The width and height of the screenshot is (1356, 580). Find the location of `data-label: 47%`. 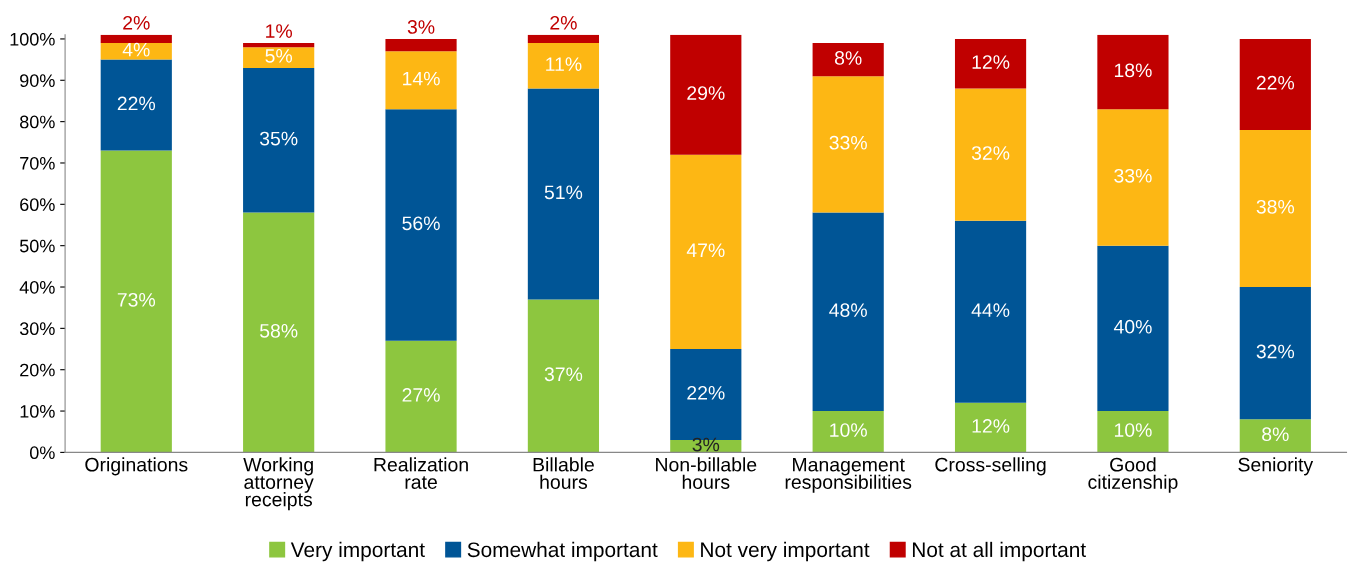

data-label: 47% is located at coordinates (705, 250).